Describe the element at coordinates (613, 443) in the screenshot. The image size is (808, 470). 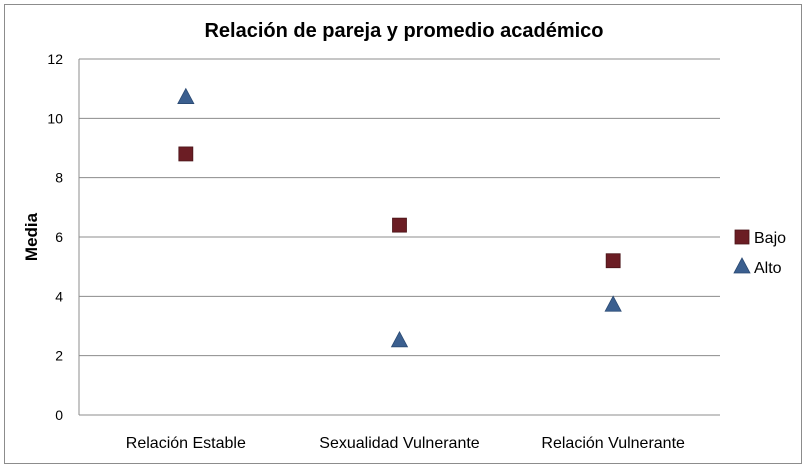
I see `x-category-label: Relación Vulnerante` at that location.